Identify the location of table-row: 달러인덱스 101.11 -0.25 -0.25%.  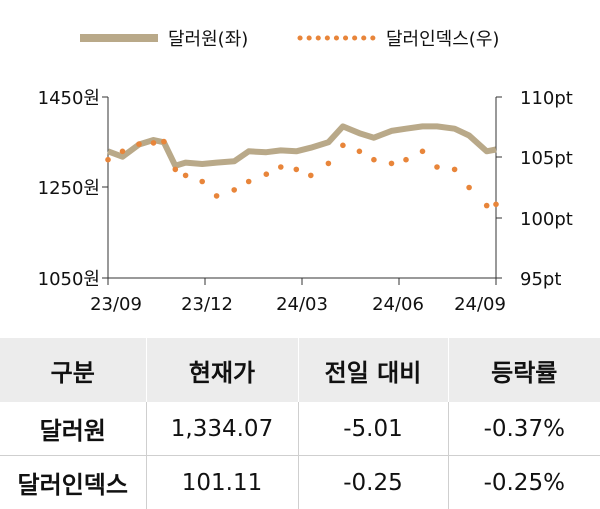
(300, 482).